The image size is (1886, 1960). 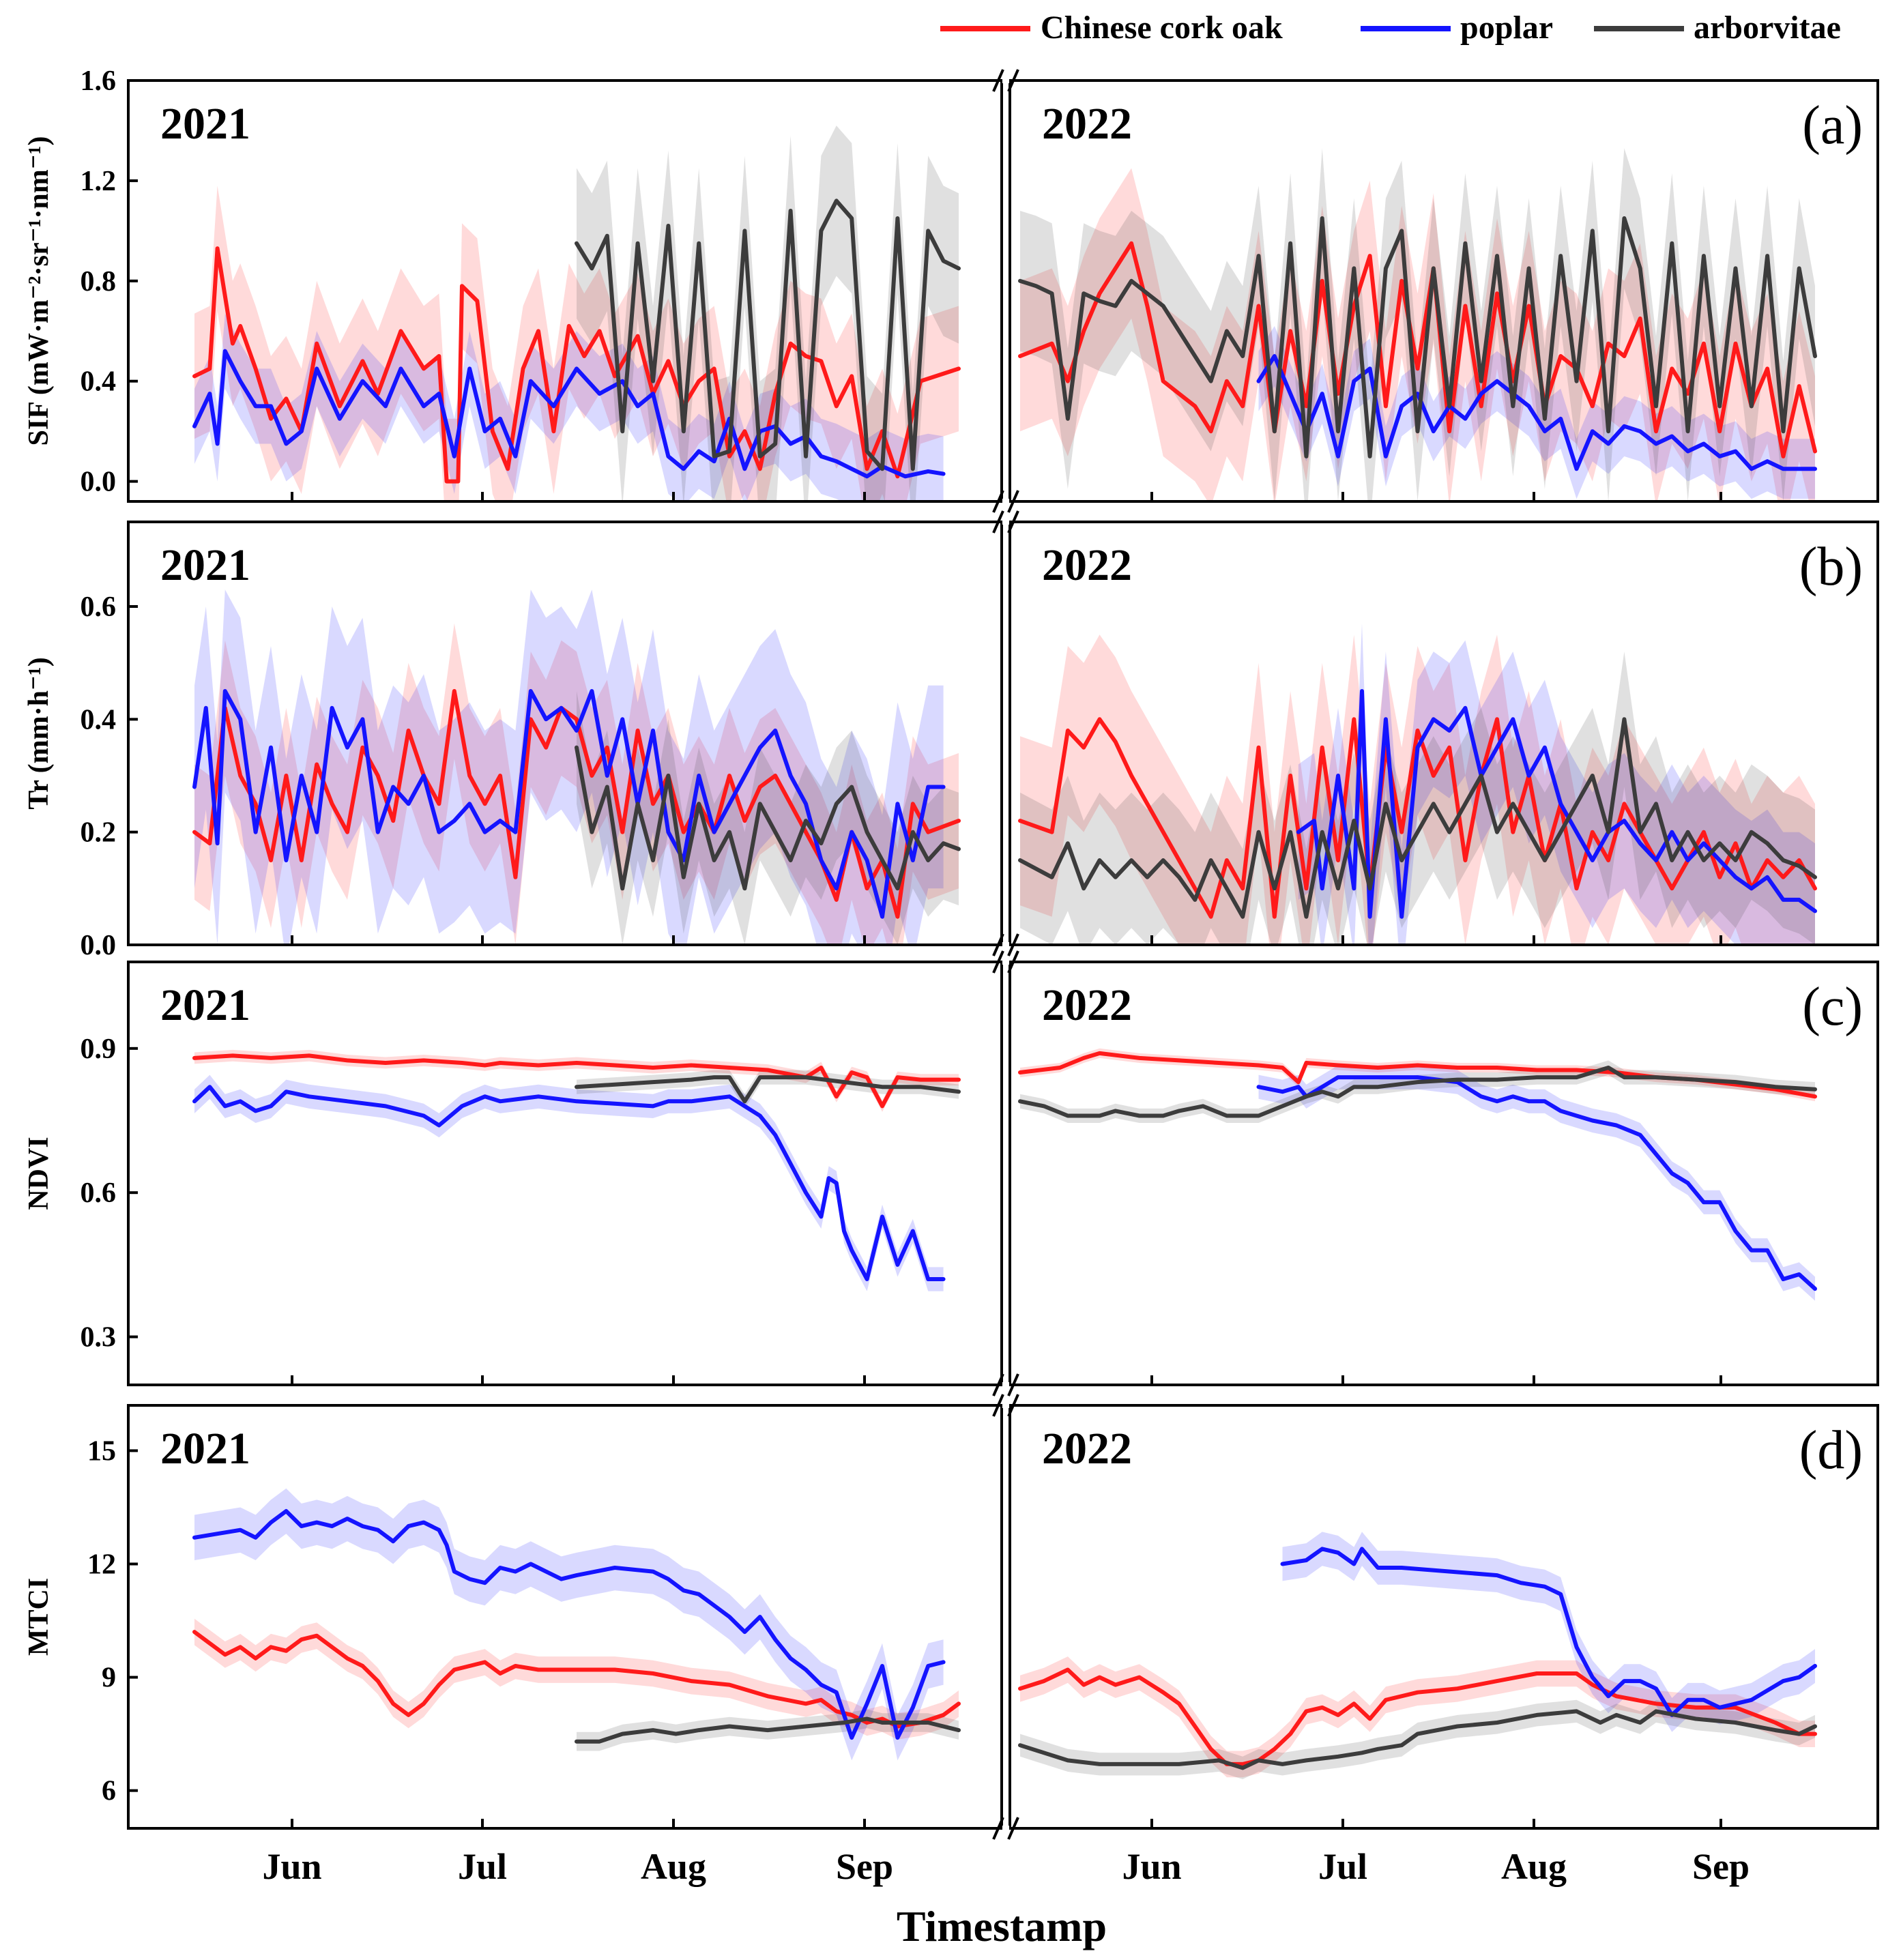 What do you see at coordinates (1507, 28) in the screenshot?
I see `legend-label-poplar: poplar` at bounding box center [1507, 28].